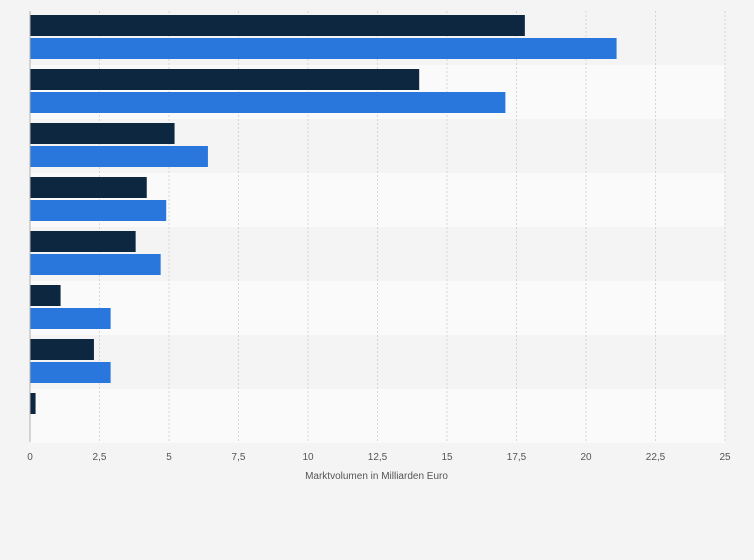 This screenshot has height=560, width=754. I want to click on x-tick-label: 5, so click(169, 457).